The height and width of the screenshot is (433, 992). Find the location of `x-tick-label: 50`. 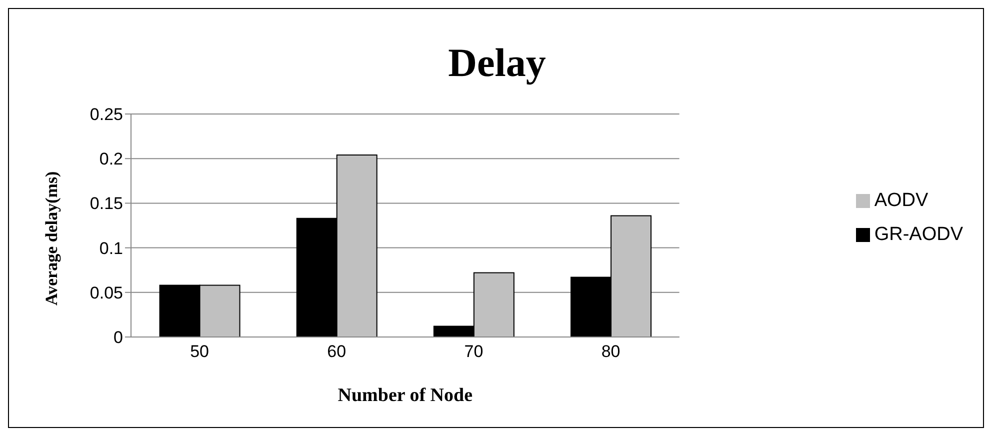

x-tick-label: 50 is located at coordinates (199, 352).